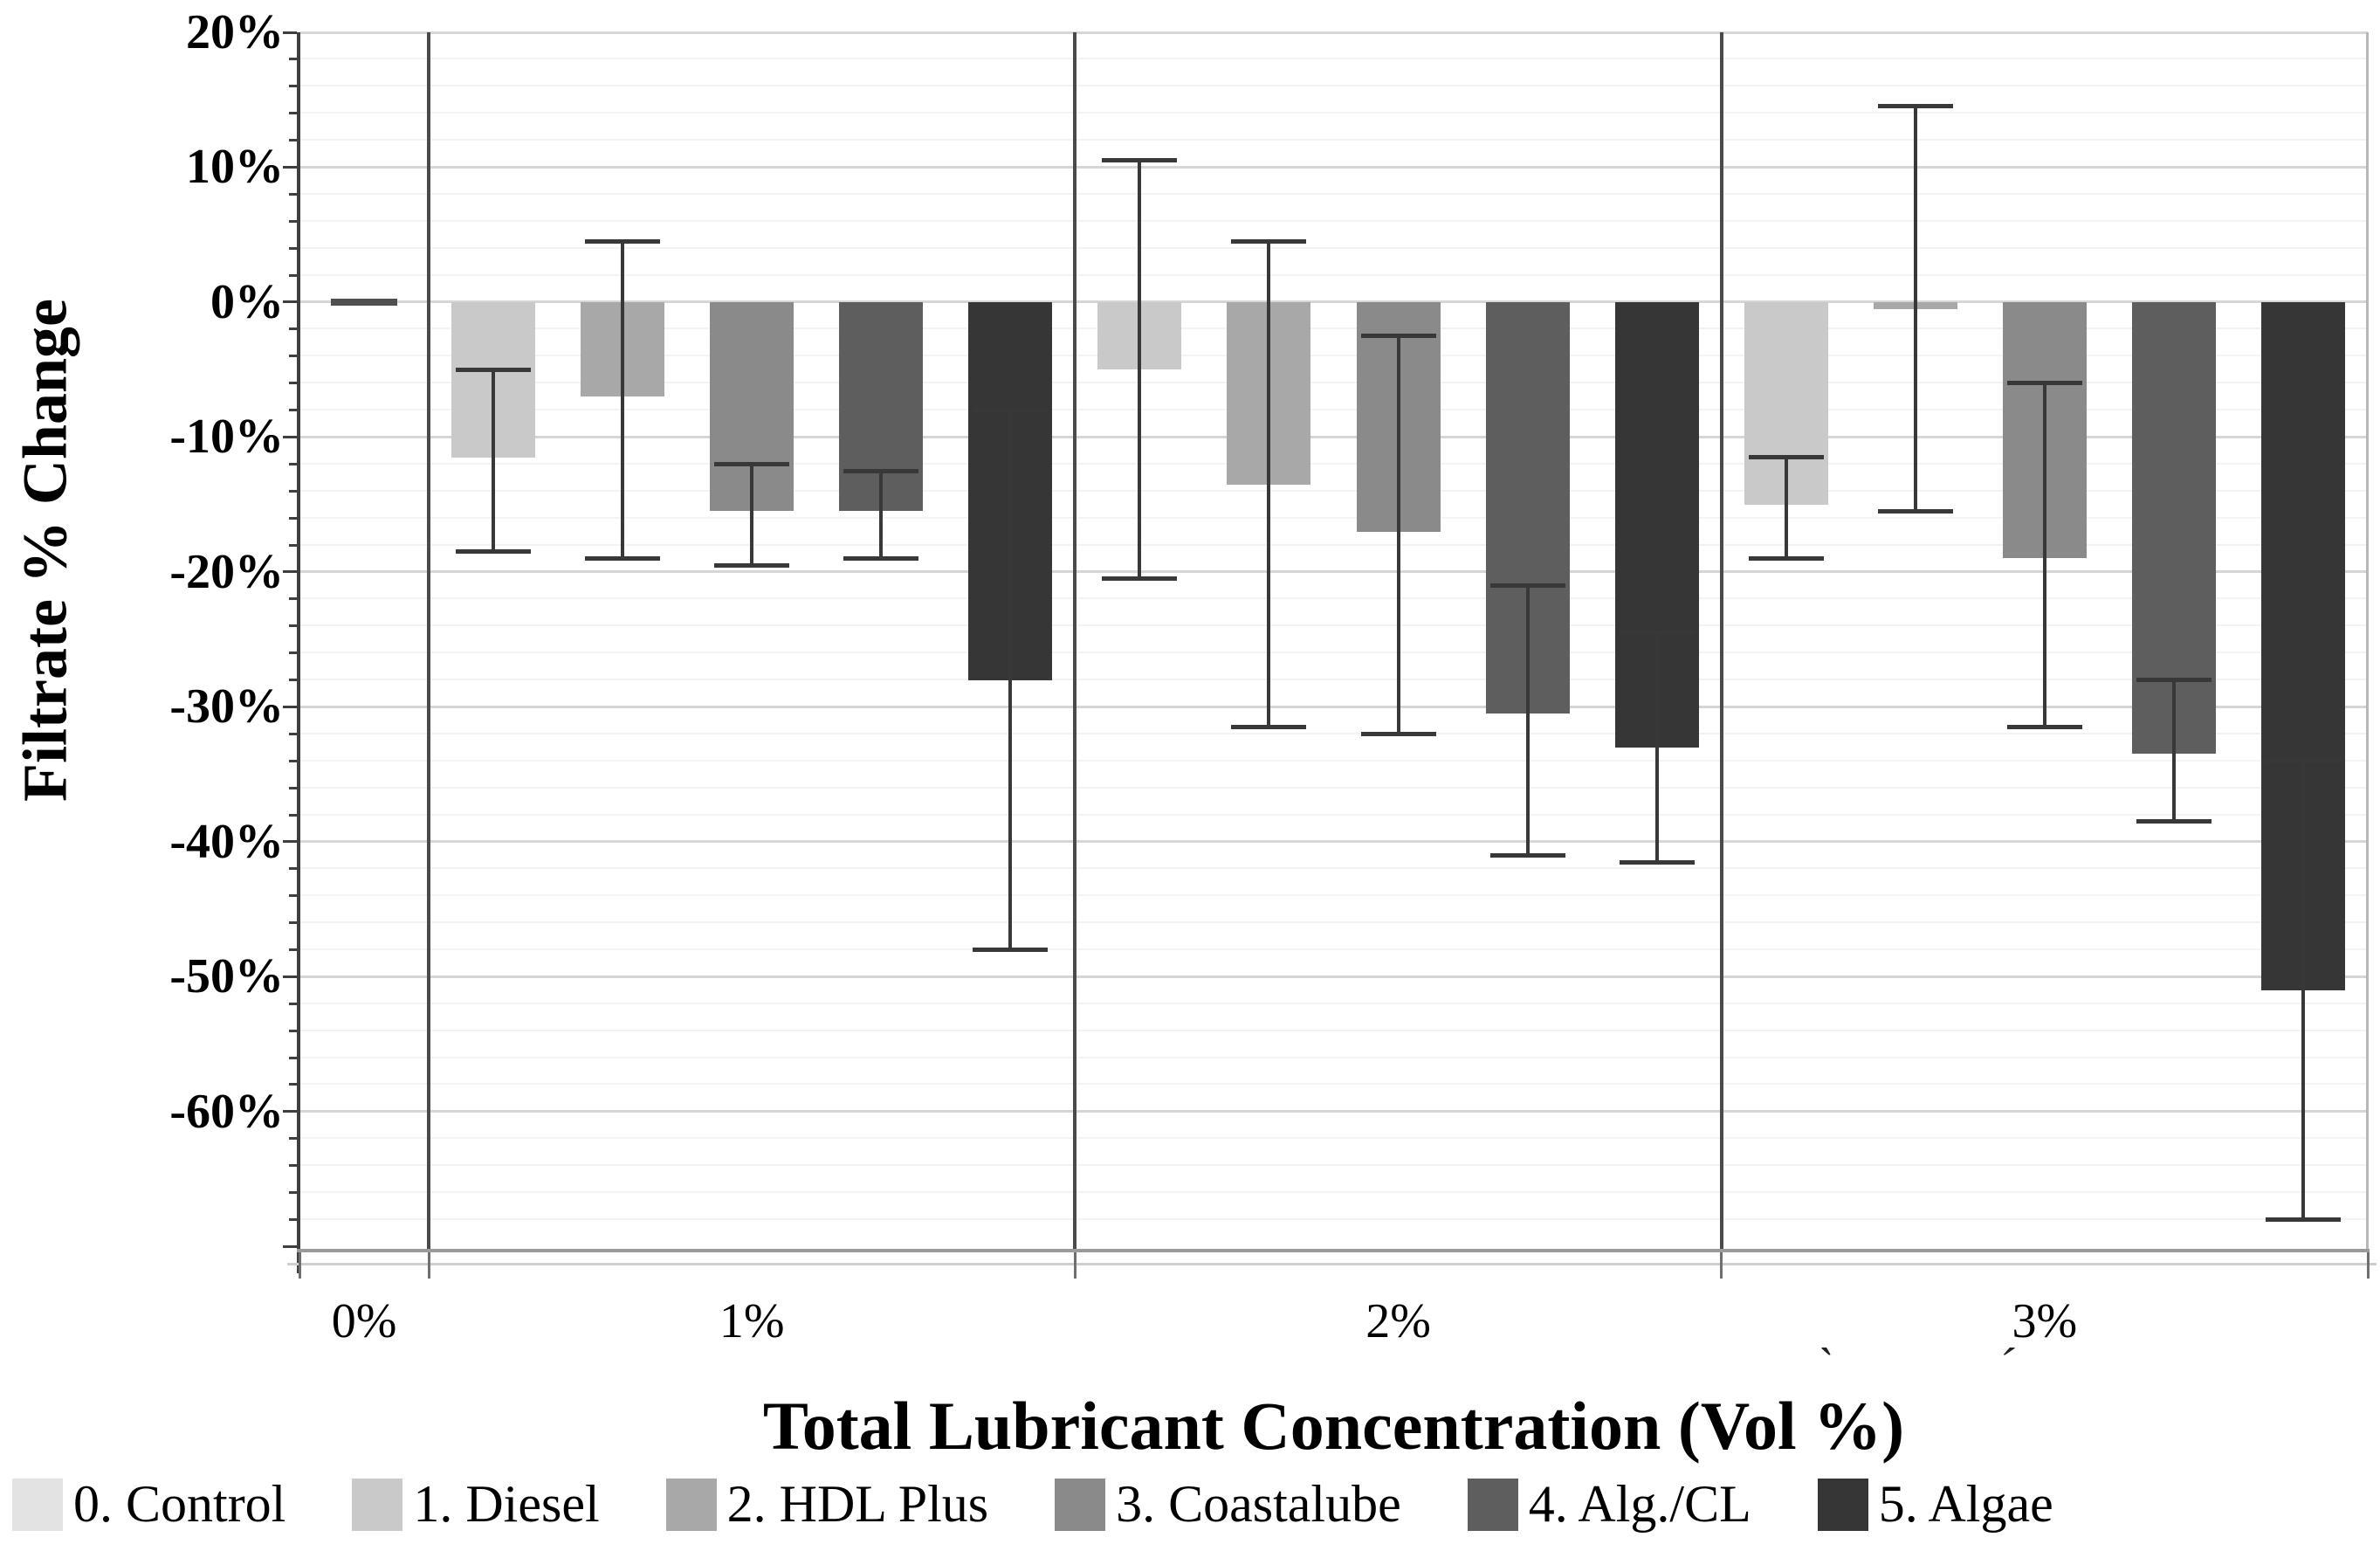  What do you see at coordinates (1915, 106) in the screenshot?
I see `error-bar-top-cap-3pct-2-hdl-plus` at bounding box center [1915, 106].